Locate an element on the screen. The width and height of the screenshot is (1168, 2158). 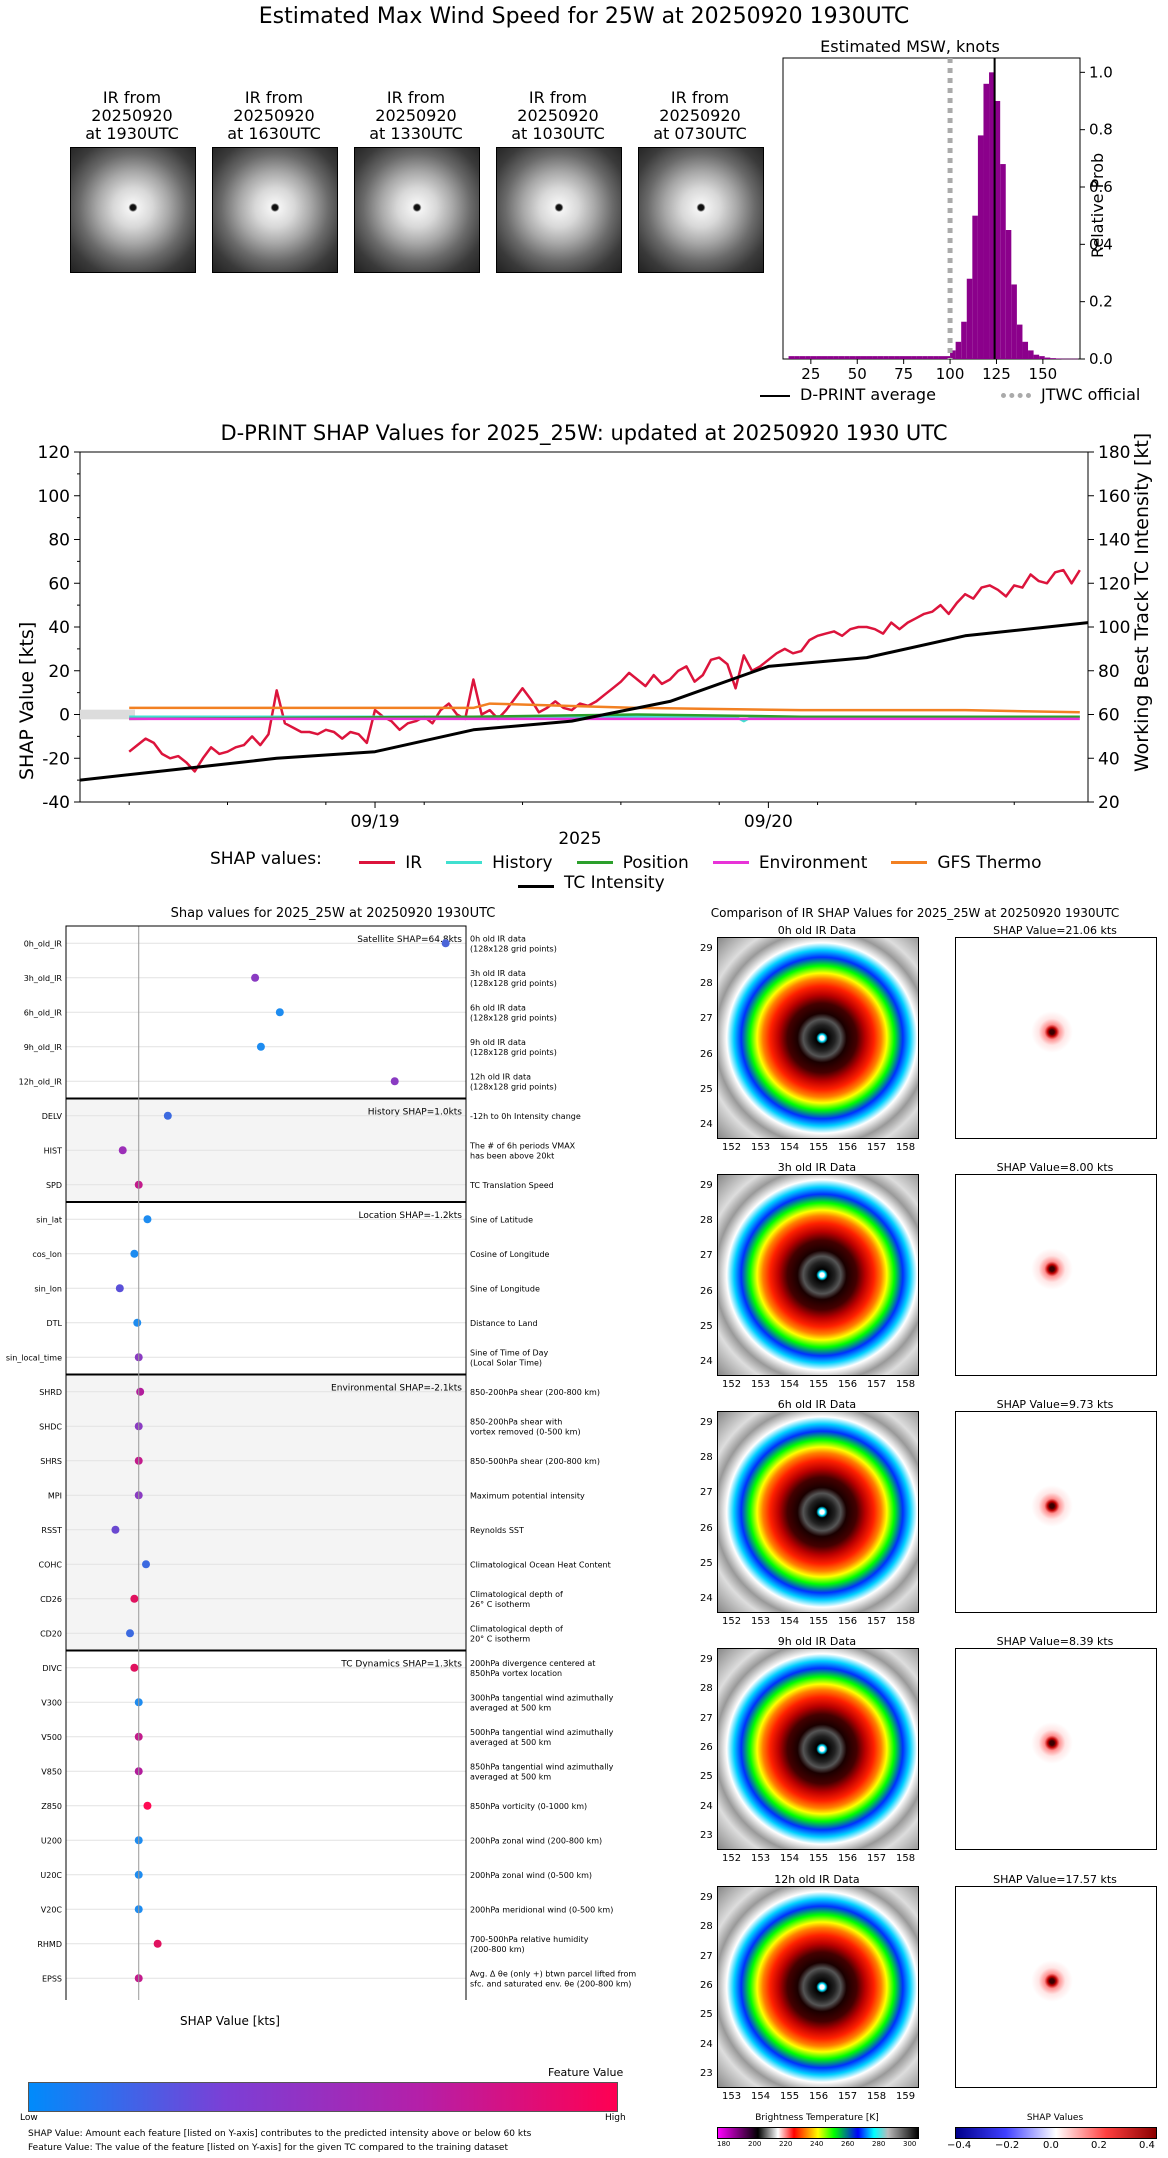
feature-name: CD20 is located at coordinates (51, 1633).